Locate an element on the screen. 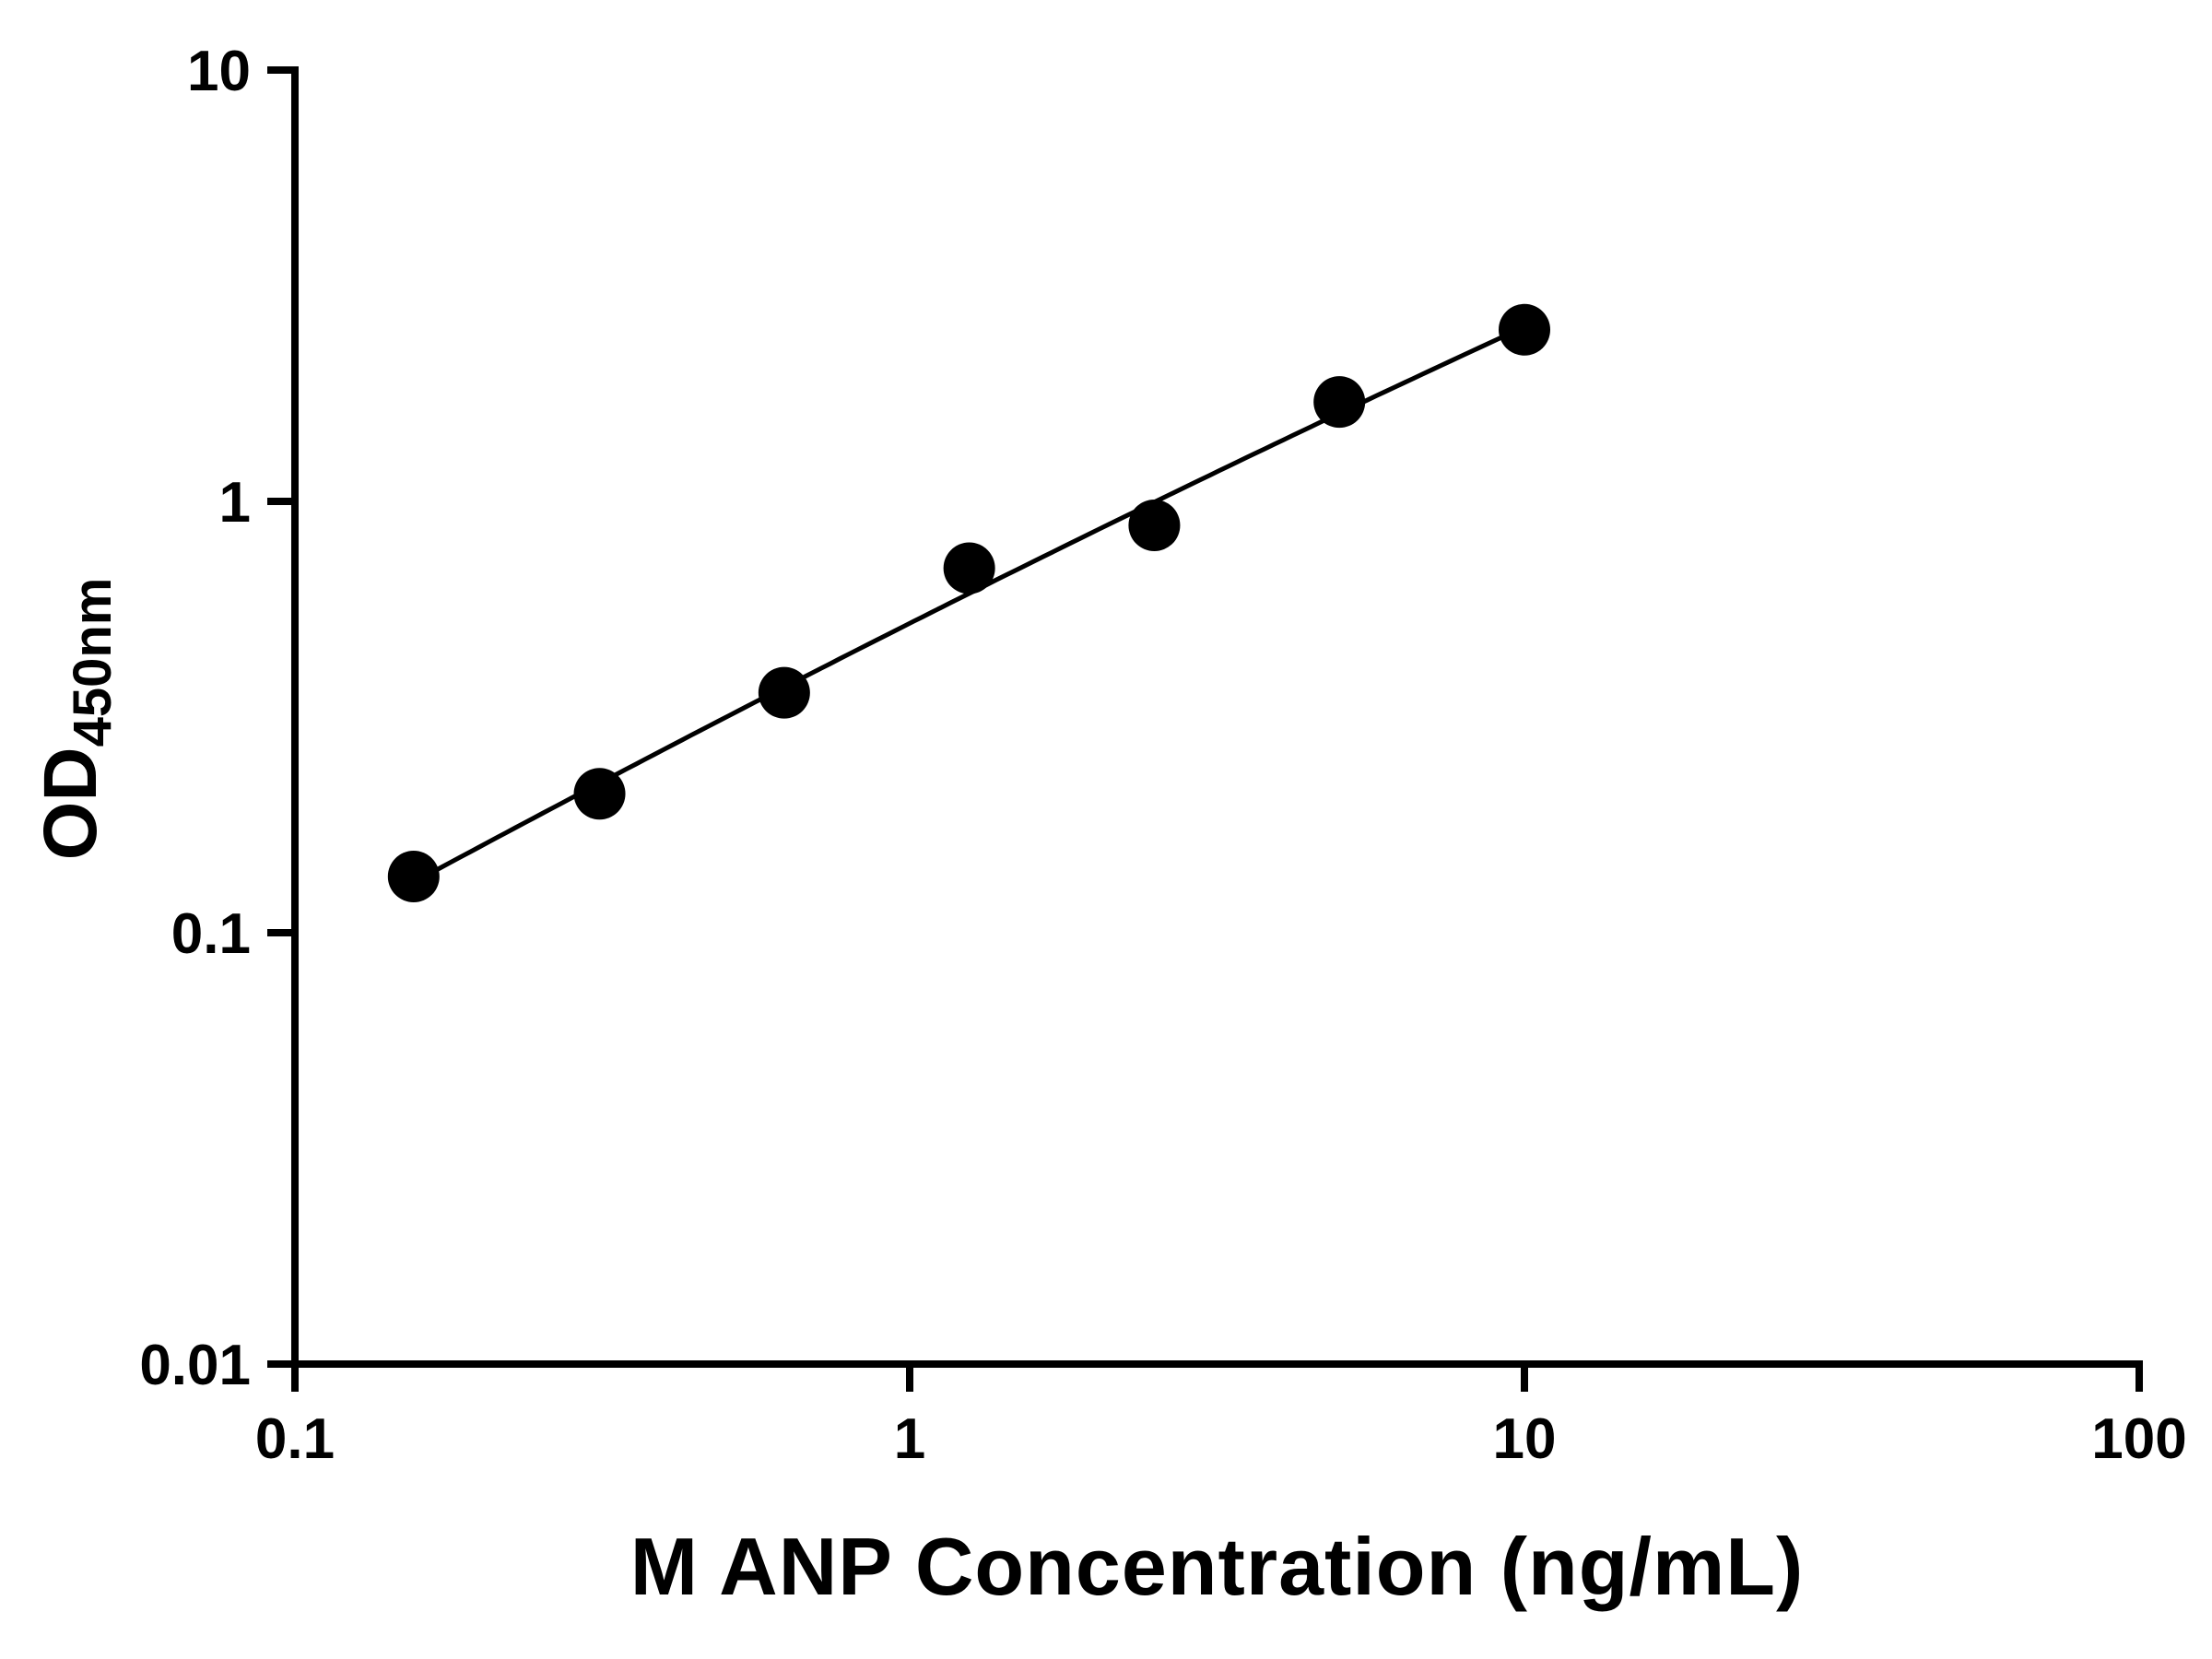  x-tick-label: 100 is located at coordinates (2138, 1439).